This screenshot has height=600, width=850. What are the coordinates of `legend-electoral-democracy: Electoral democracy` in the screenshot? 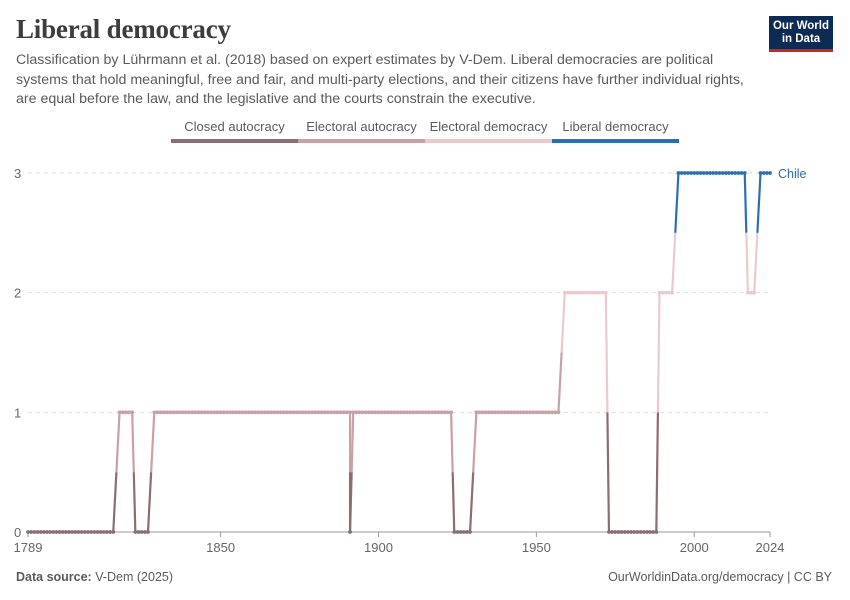 It's located at (488, 131).